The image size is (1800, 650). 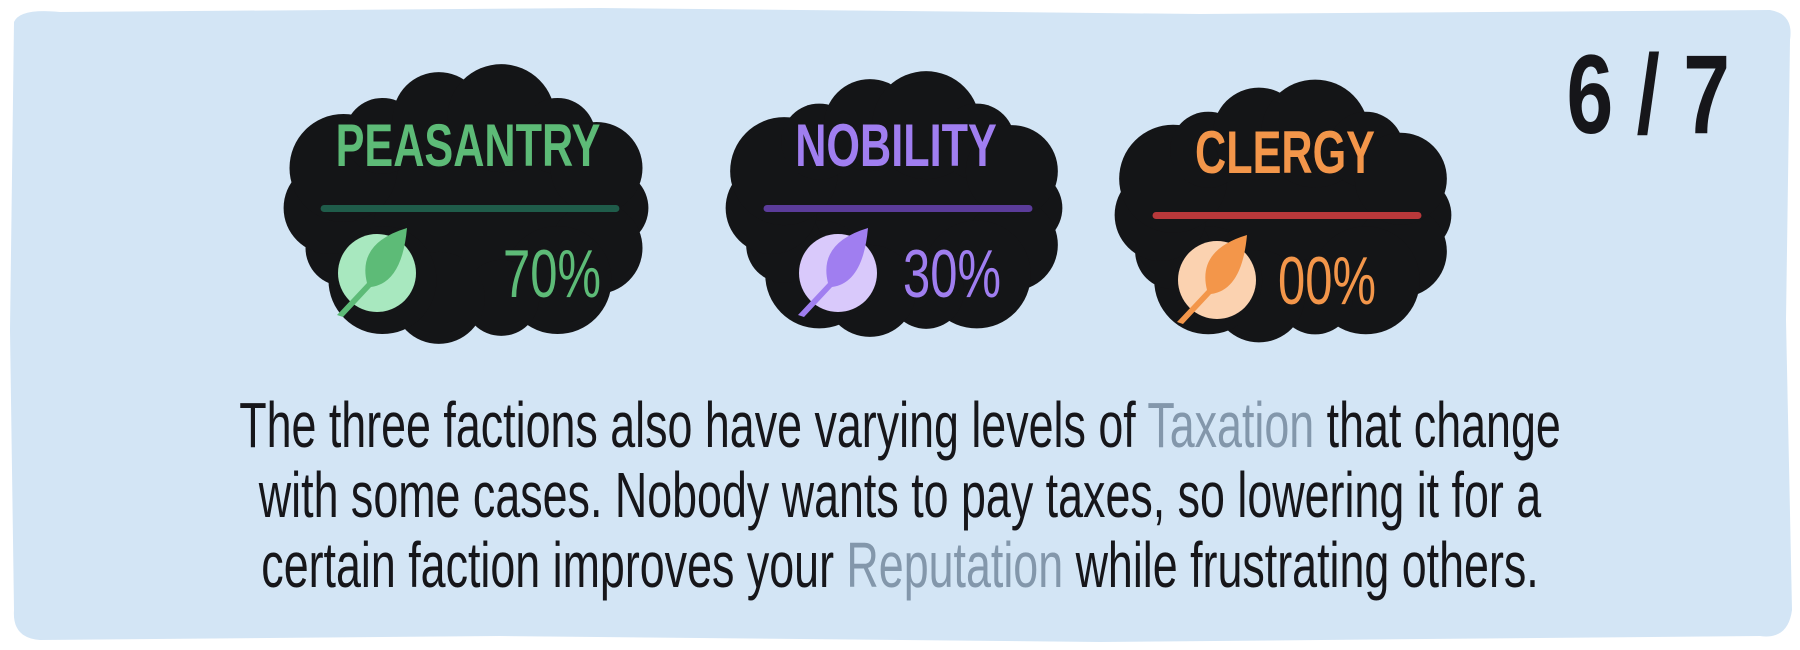 What do you see at coordinates (1231, 425) in the screenshot?
I see `highlight-term: Taxation` at bounding box center [1231, 425].